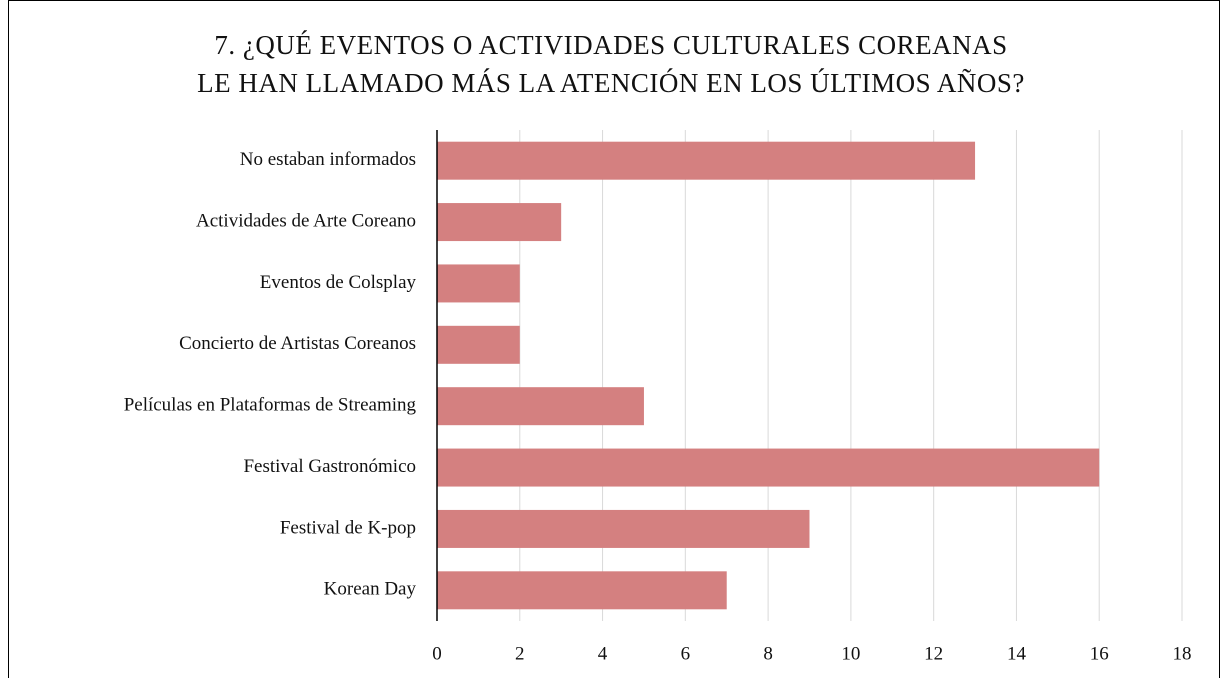  Describe the element at coordinates (1017, 653) in the screenshot. I see `x-tick-label: 14` at that location.